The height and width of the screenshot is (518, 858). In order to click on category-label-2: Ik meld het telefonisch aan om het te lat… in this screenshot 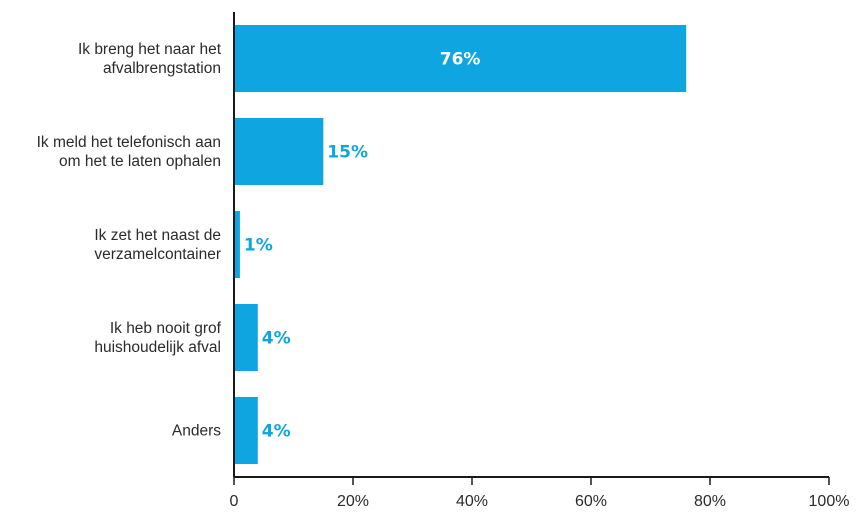, I will do `click(129, 152)`.